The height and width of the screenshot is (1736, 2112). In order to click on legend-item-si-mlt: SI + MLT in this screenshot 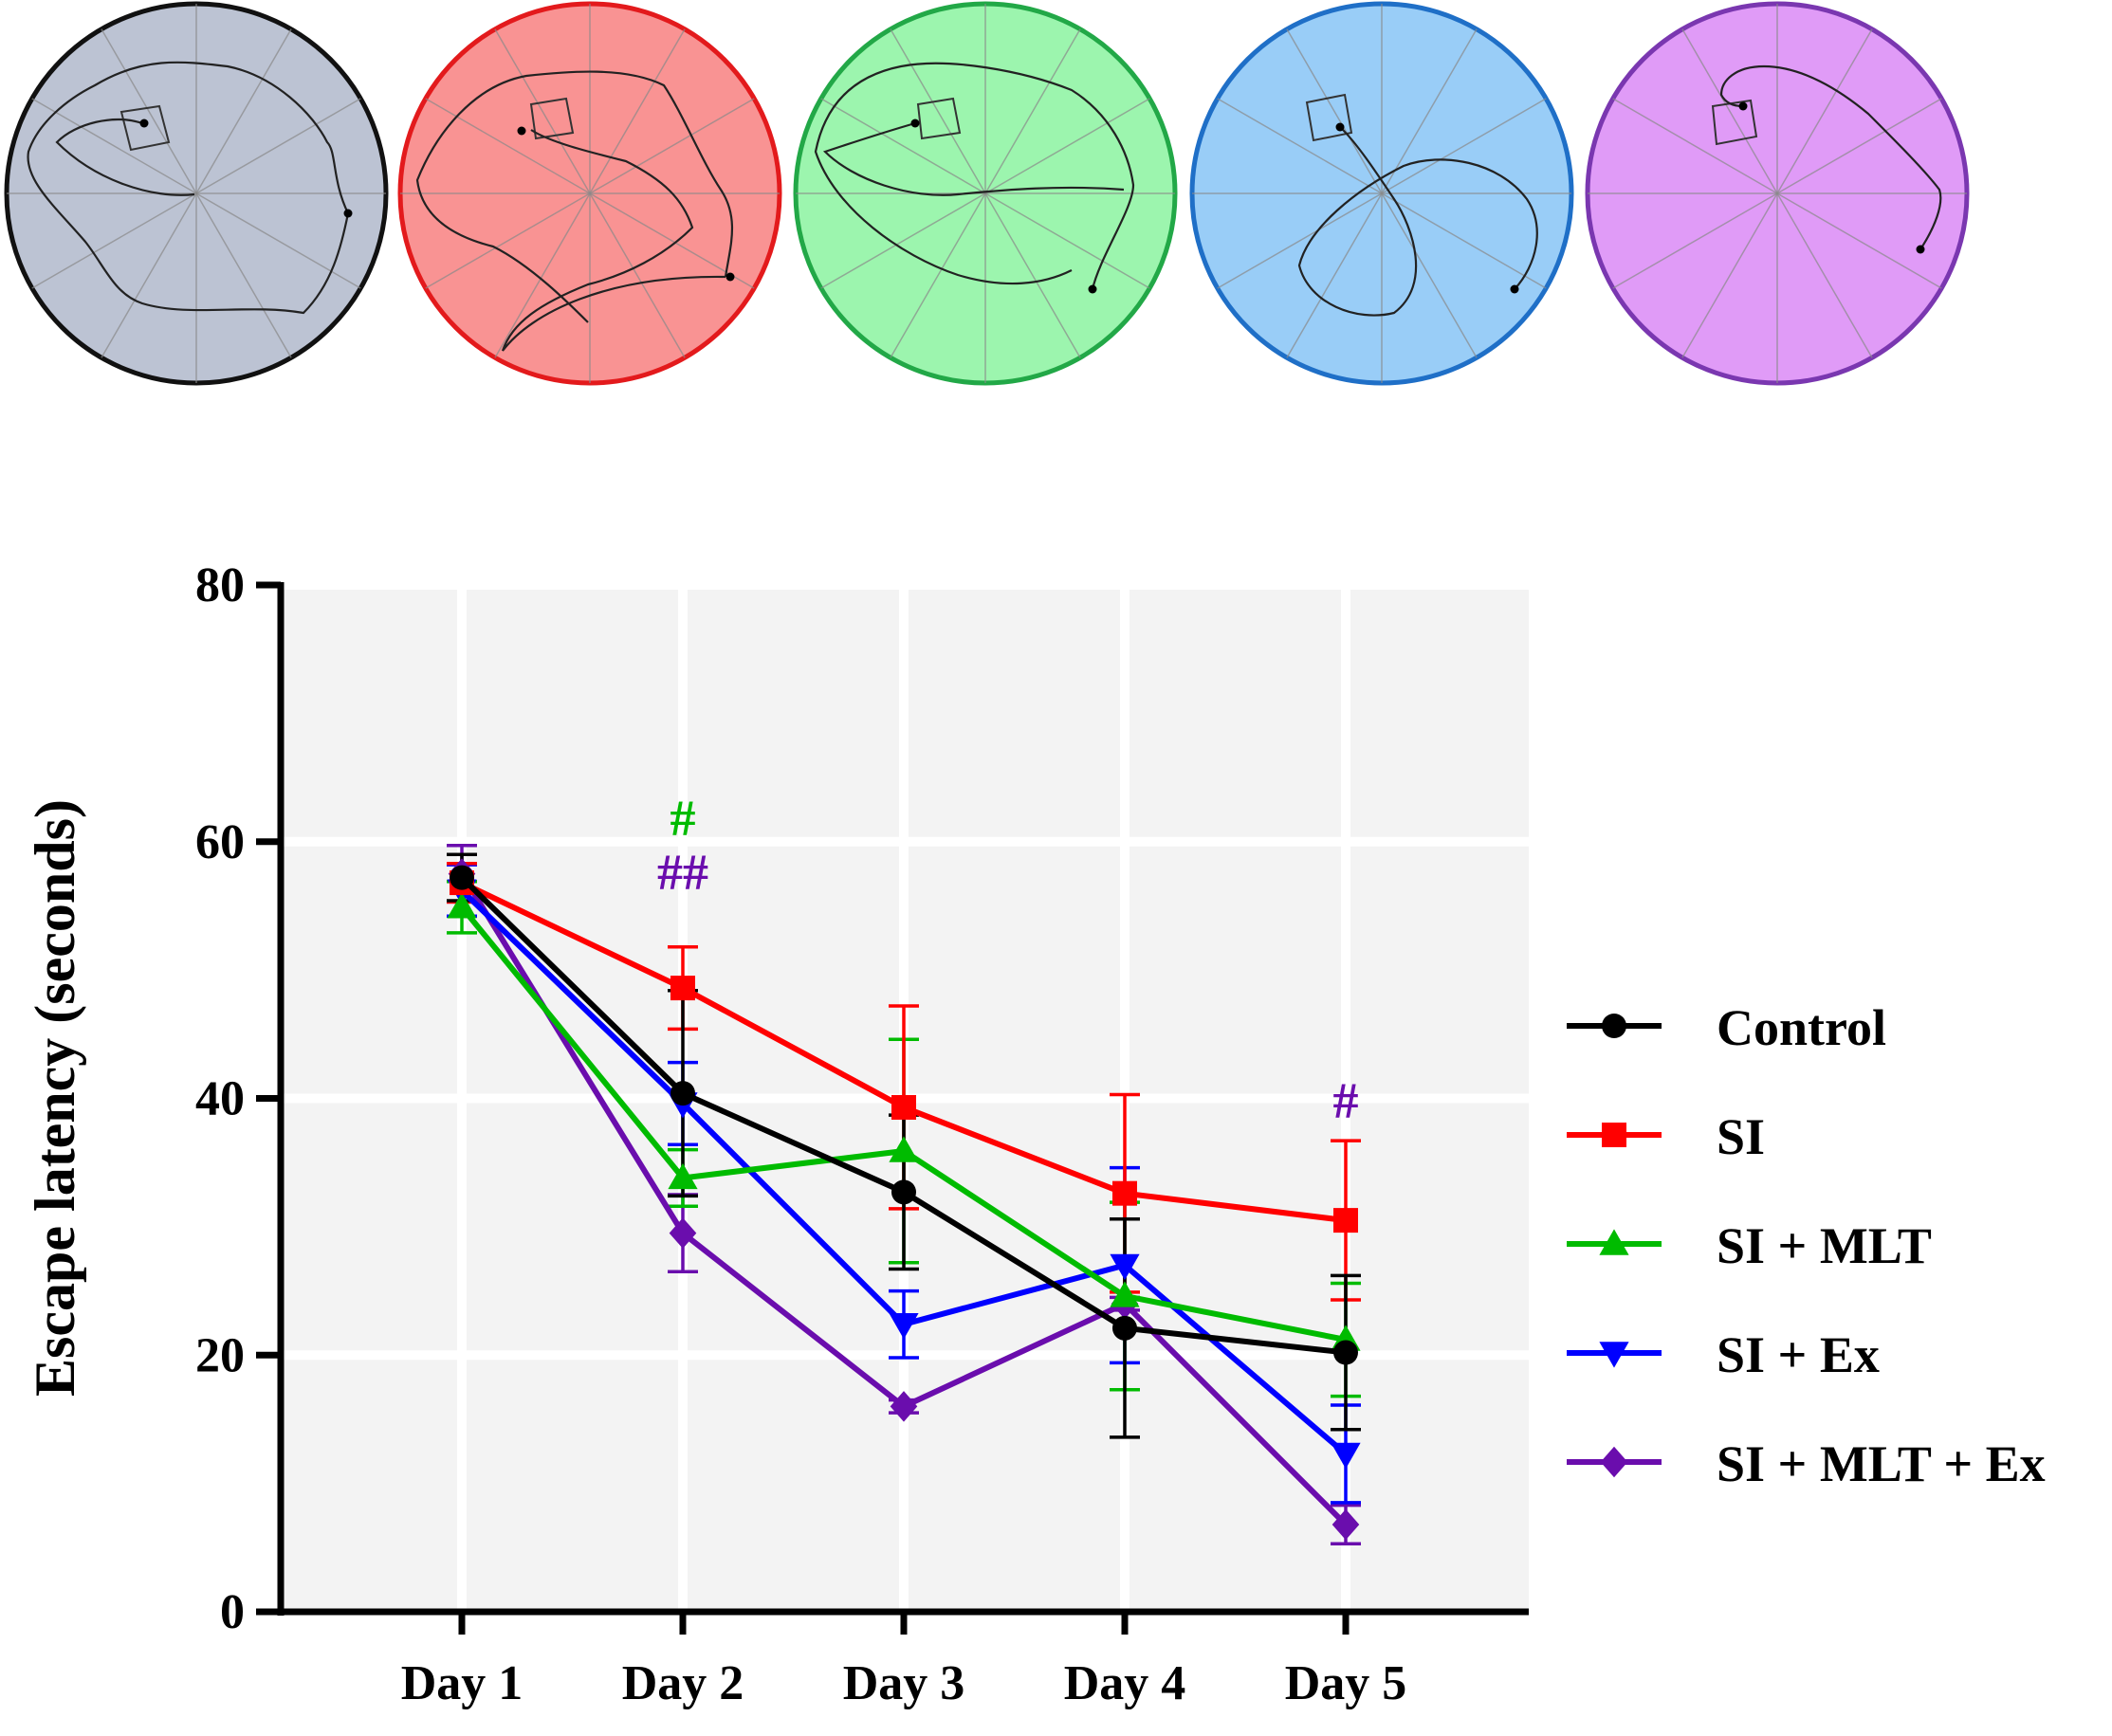, I will do `click(1749, 1245)`.